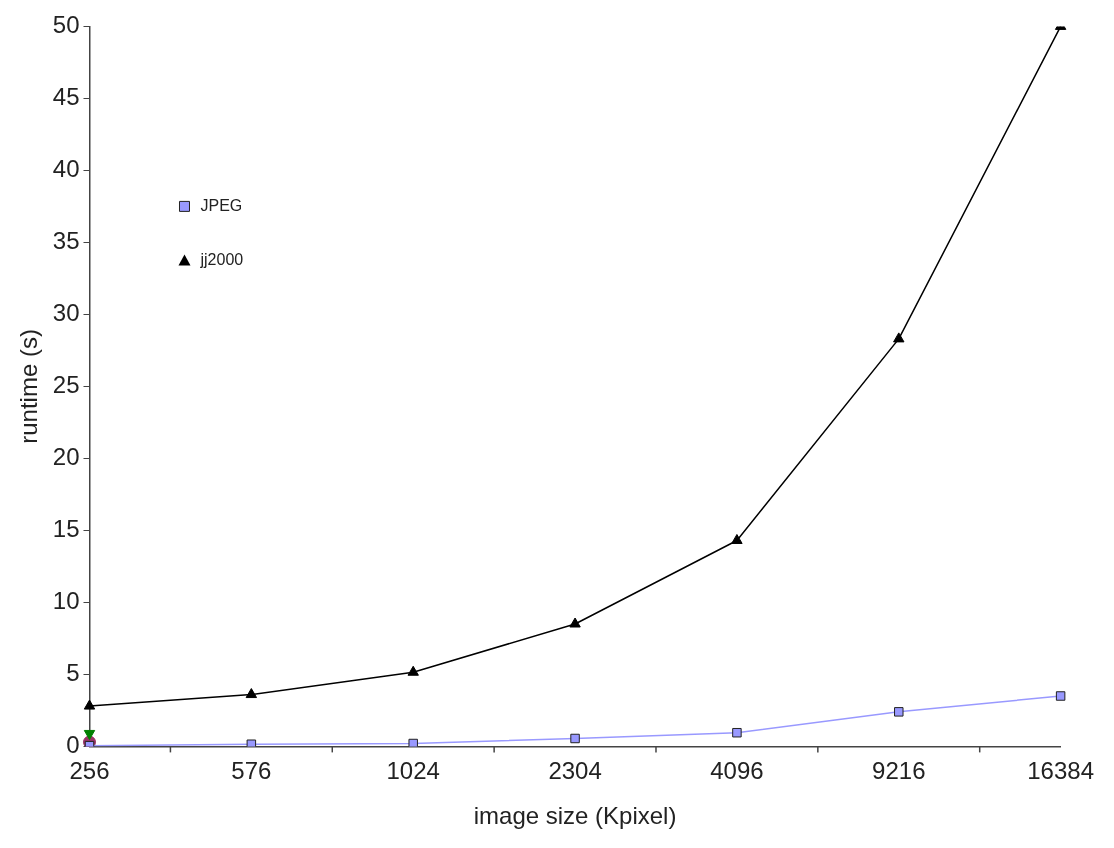 The height and width of the screenshot is (848, 1114). I want to click on x-axis-title: image size (Kpixel), so click(575, 816).